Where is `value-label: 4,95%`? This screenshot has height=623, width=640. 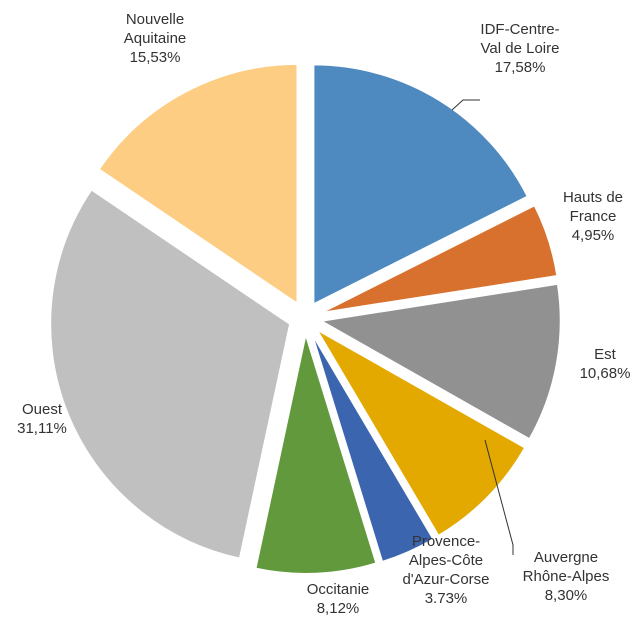
value-label: 4,95% is located at coordinates (593, 235).